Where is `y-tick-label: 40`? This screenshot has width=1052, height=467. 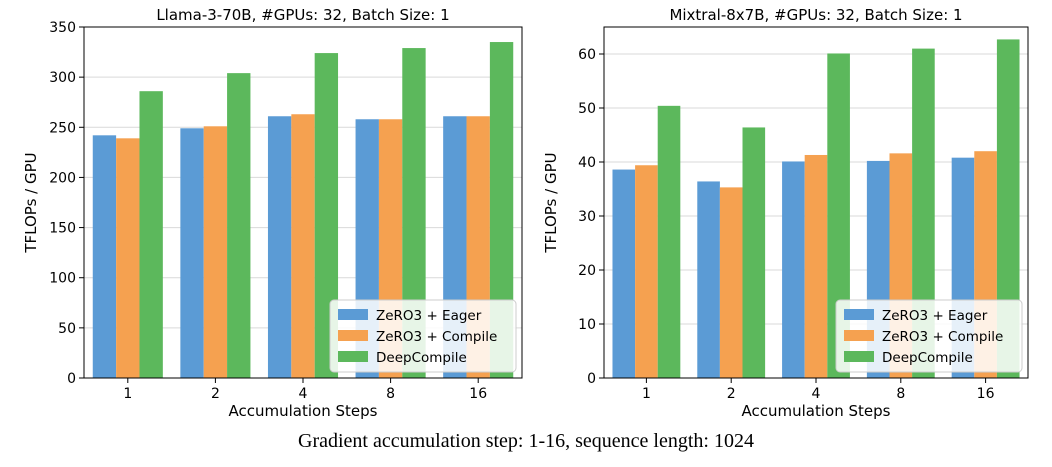
y-tick-label: 40 is located at coordinates (587, 163).